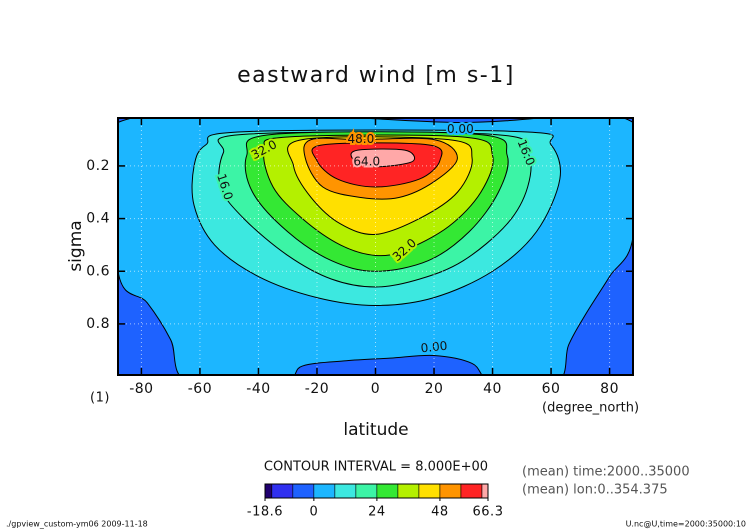 The height and width of the screenshot is (532, 752). I want to click on colorbar-tick-label: 66.3, so click(488, 512).